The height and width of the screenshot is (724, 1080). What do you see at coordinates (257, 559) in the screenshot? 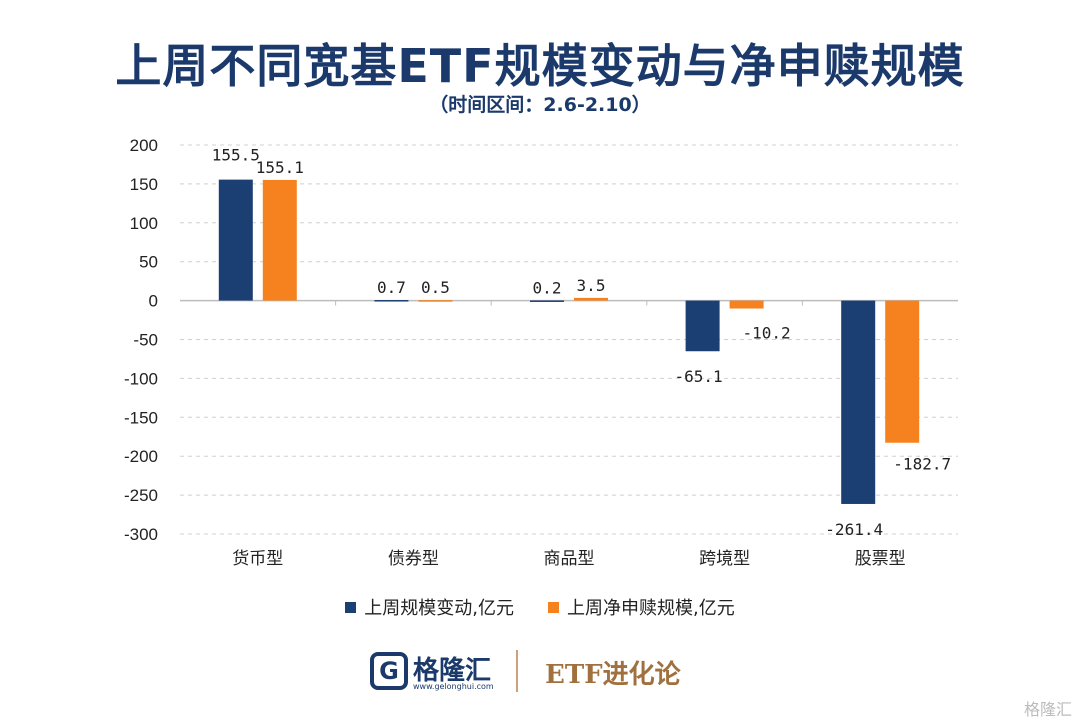
I see `x-tick-label: 货币型` at bounding box center [257, 559].